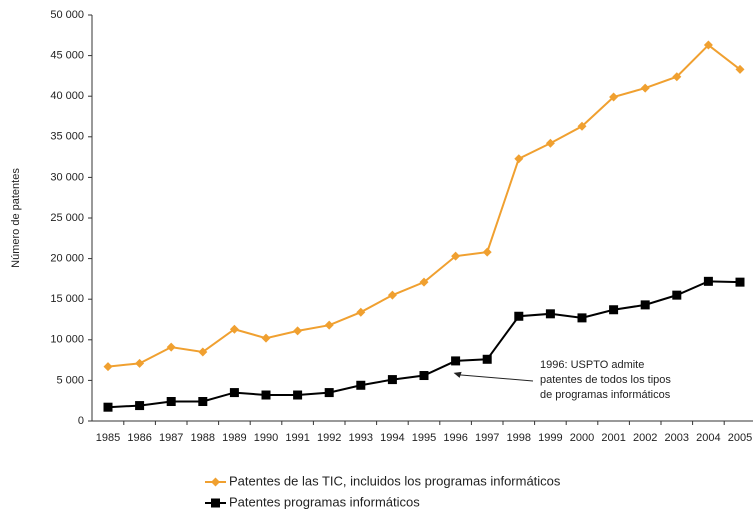  I want to click on x-tick-label: 2002, so click(645, 438).